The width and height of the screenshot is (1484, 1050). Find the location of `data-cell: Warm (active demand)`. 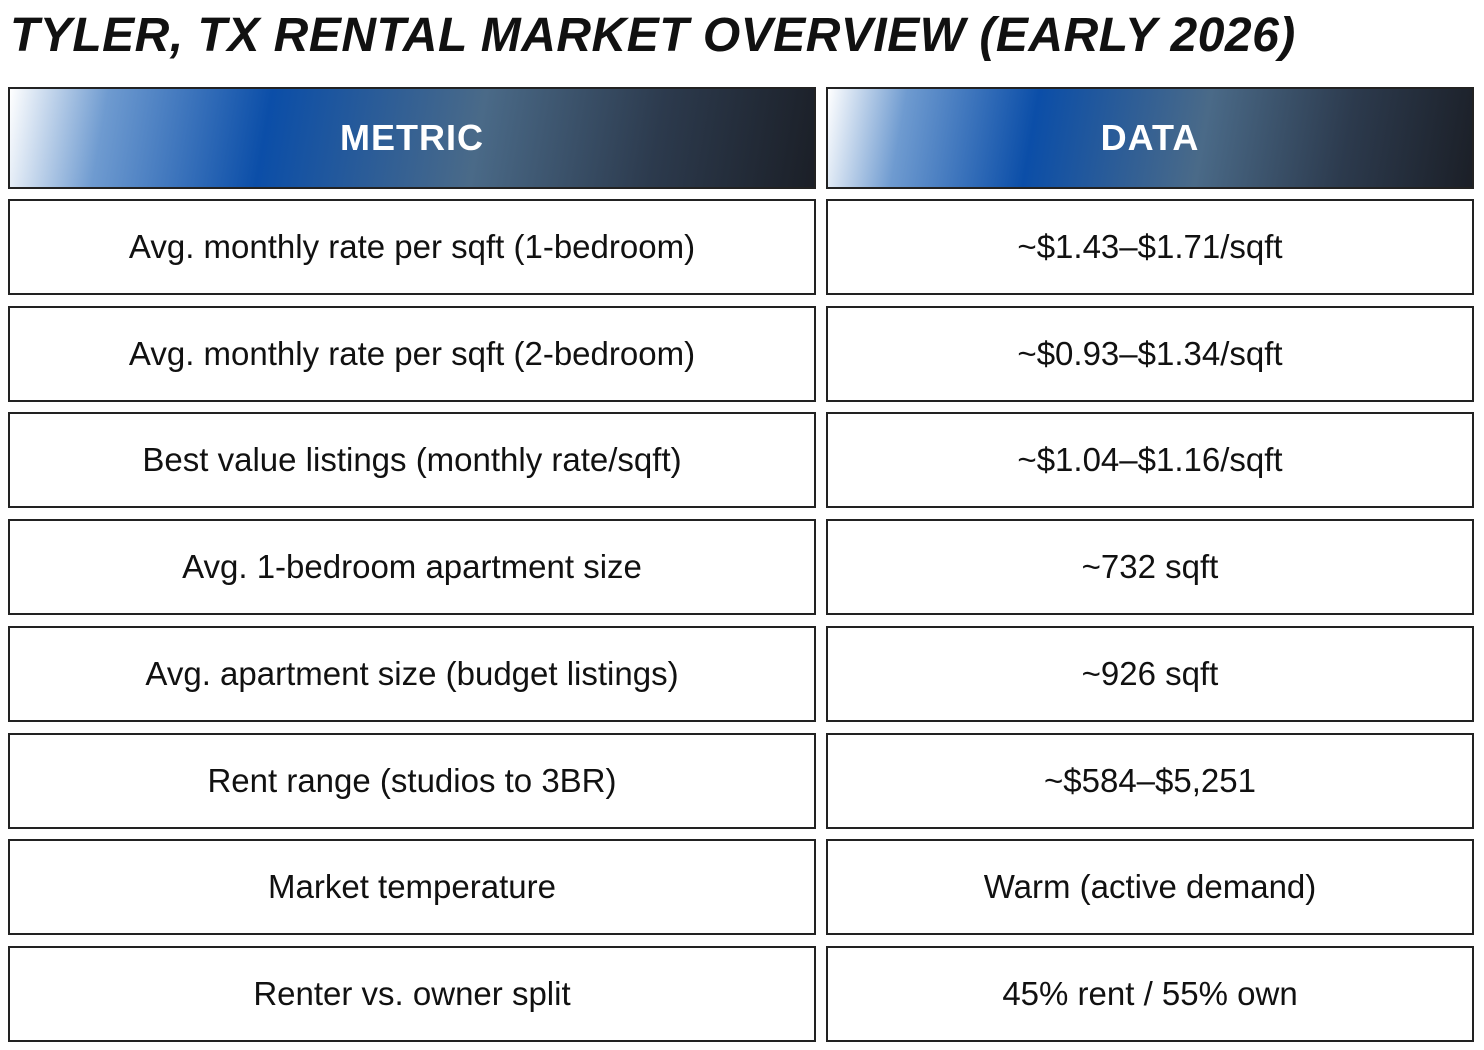

data-cell: Warm (active demand) is located at coordinates (1150, 887).